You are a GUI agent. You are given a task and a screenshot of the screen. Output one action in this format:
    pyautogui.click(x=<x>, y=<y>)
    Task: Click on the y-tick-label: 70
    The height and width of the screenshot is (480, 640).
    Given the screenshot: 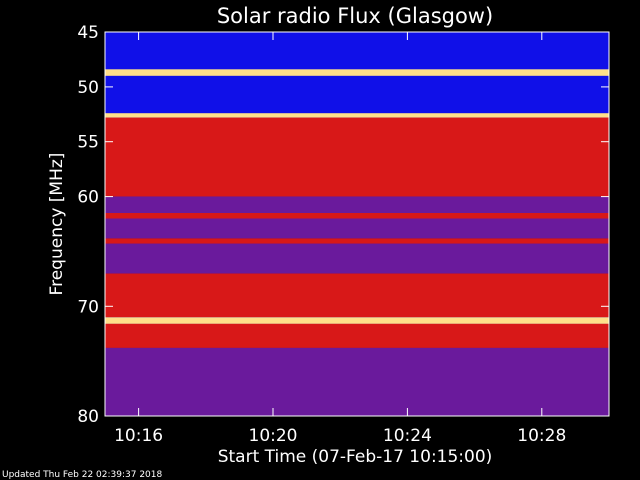 What is the action you would take?
    pyautogui.click(x=88, y=307)
    